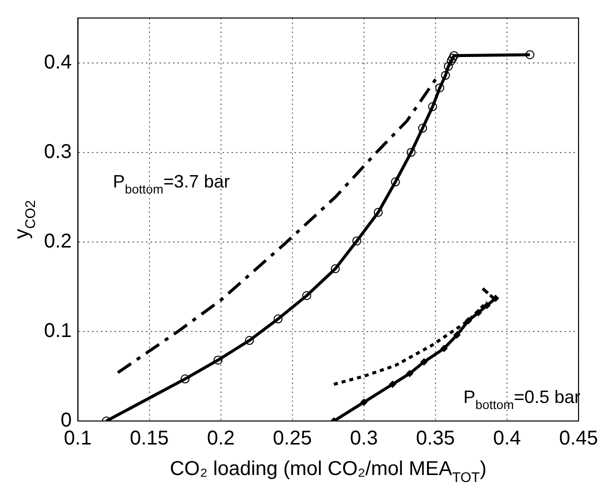 This screenshot has height=487, width=604. Describe the element at coordinates (364, 439) in the screenshot. I see `x-tick-label: 0.3` at that location.